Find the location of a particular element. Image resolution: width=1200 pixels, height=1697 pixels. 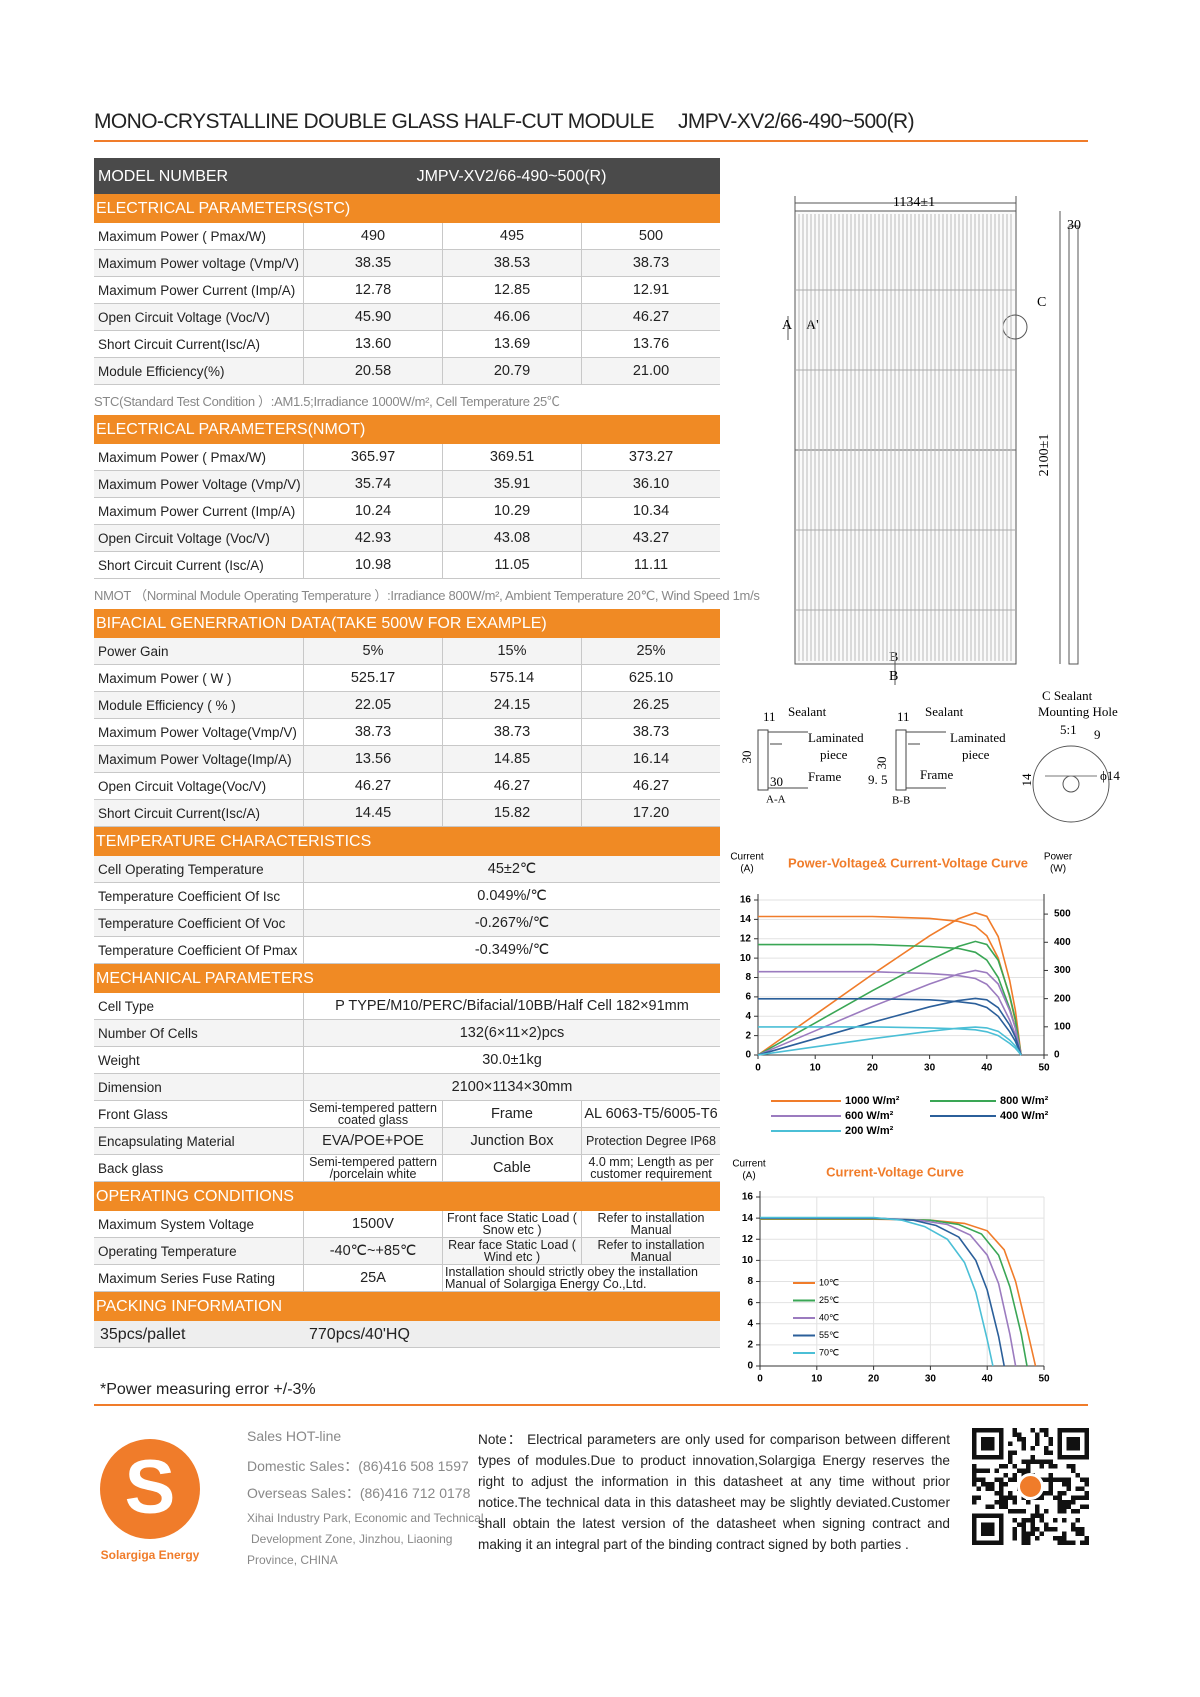

cell-value: 46.27 is located at coordinates (650, 317).